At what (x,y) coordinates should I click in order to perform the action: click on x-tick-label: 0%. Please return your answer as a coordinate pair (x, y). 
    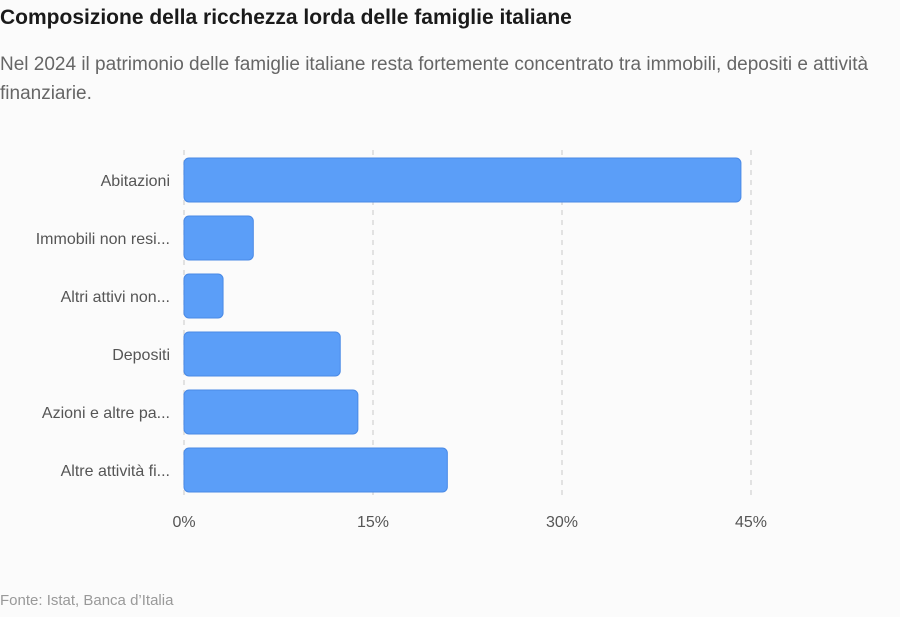
    Looking at the image, I should click on (183, 522).